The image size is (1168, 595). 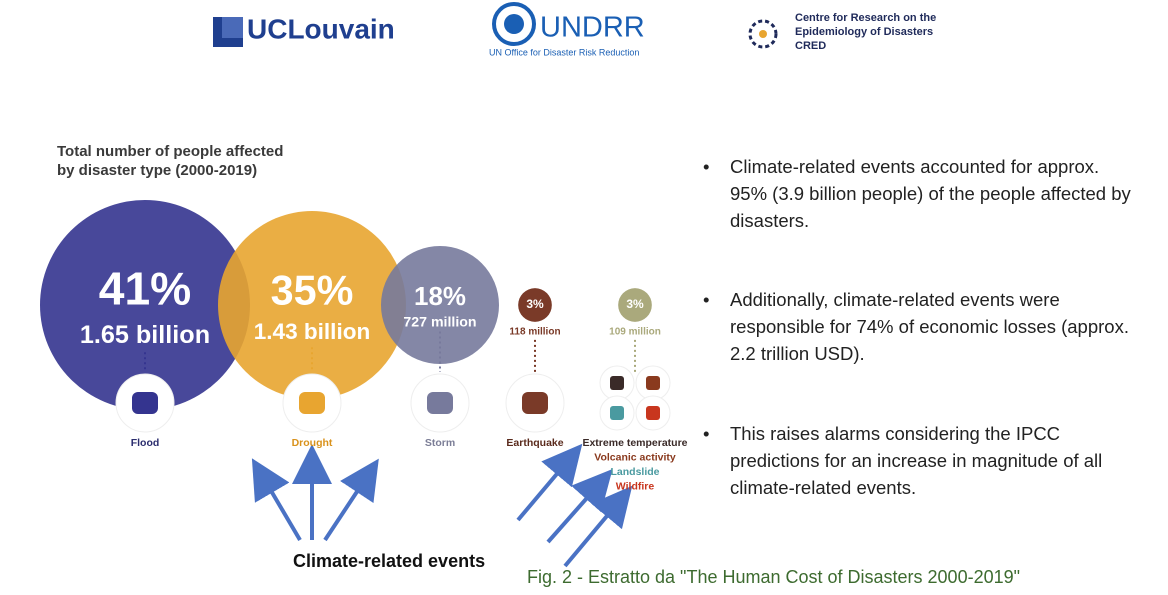 What do you see at coordinates (157, 170) in the screenshot?
I see `chart-title: by disaster type (2000-2019)` at bounding box center [157, 170].